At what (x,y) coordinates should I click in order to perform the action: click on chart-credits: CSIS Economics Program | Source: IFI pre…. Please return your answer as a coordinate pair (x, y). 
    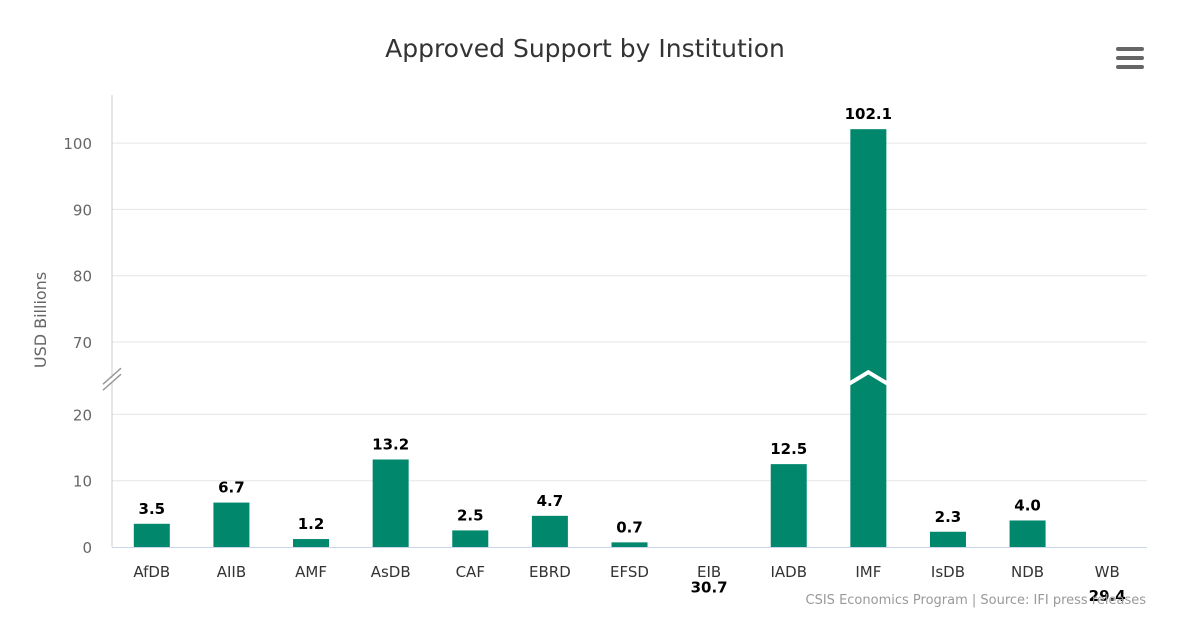
    Looking at the image, I should click on (975, 600).